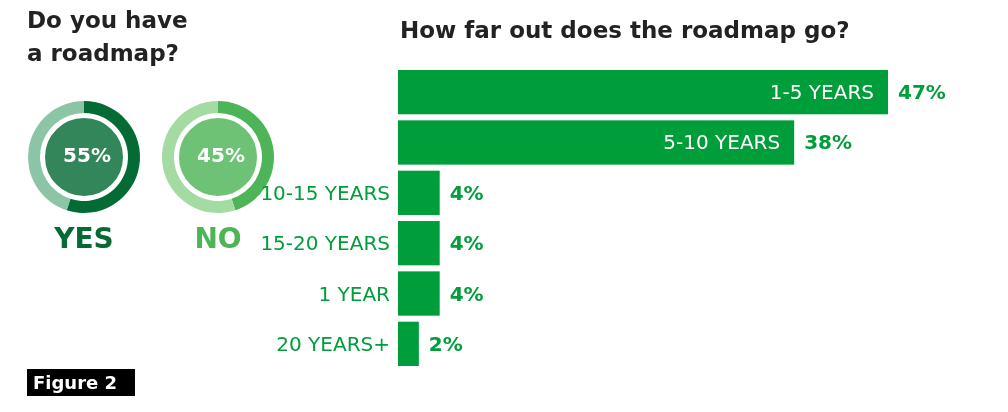 The image size is (1008, 412). What do you see at coordinates (75, 382) in the screenshot?
I see `caption: Figure 2` at bounding box center [75, 382].